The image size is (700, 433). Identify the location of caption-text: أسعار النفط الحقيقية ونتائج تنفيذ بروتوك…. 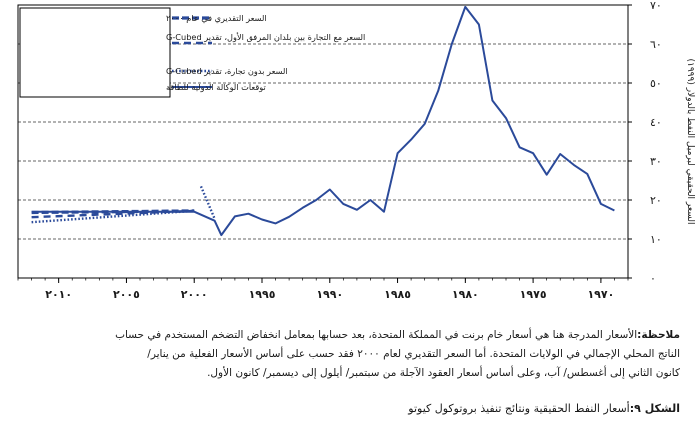
(519, 408).